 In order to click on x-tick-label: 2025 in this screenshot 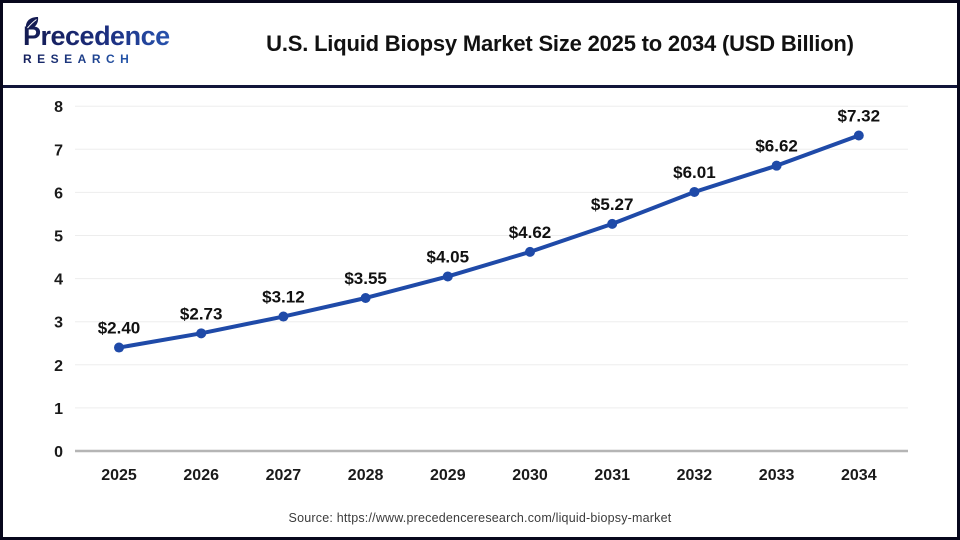, I will do `click(119, 475)`.